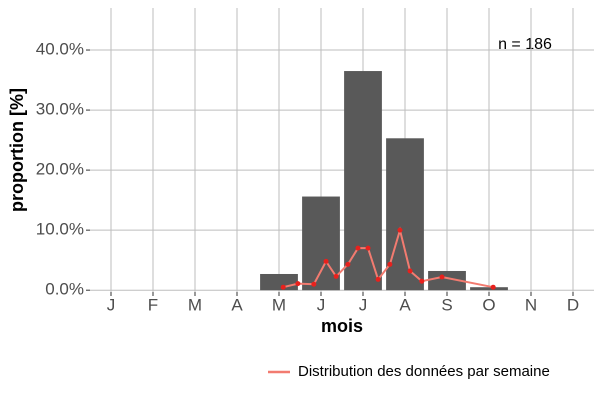  I want to click on x-tick-label: D, so click(573, 304).